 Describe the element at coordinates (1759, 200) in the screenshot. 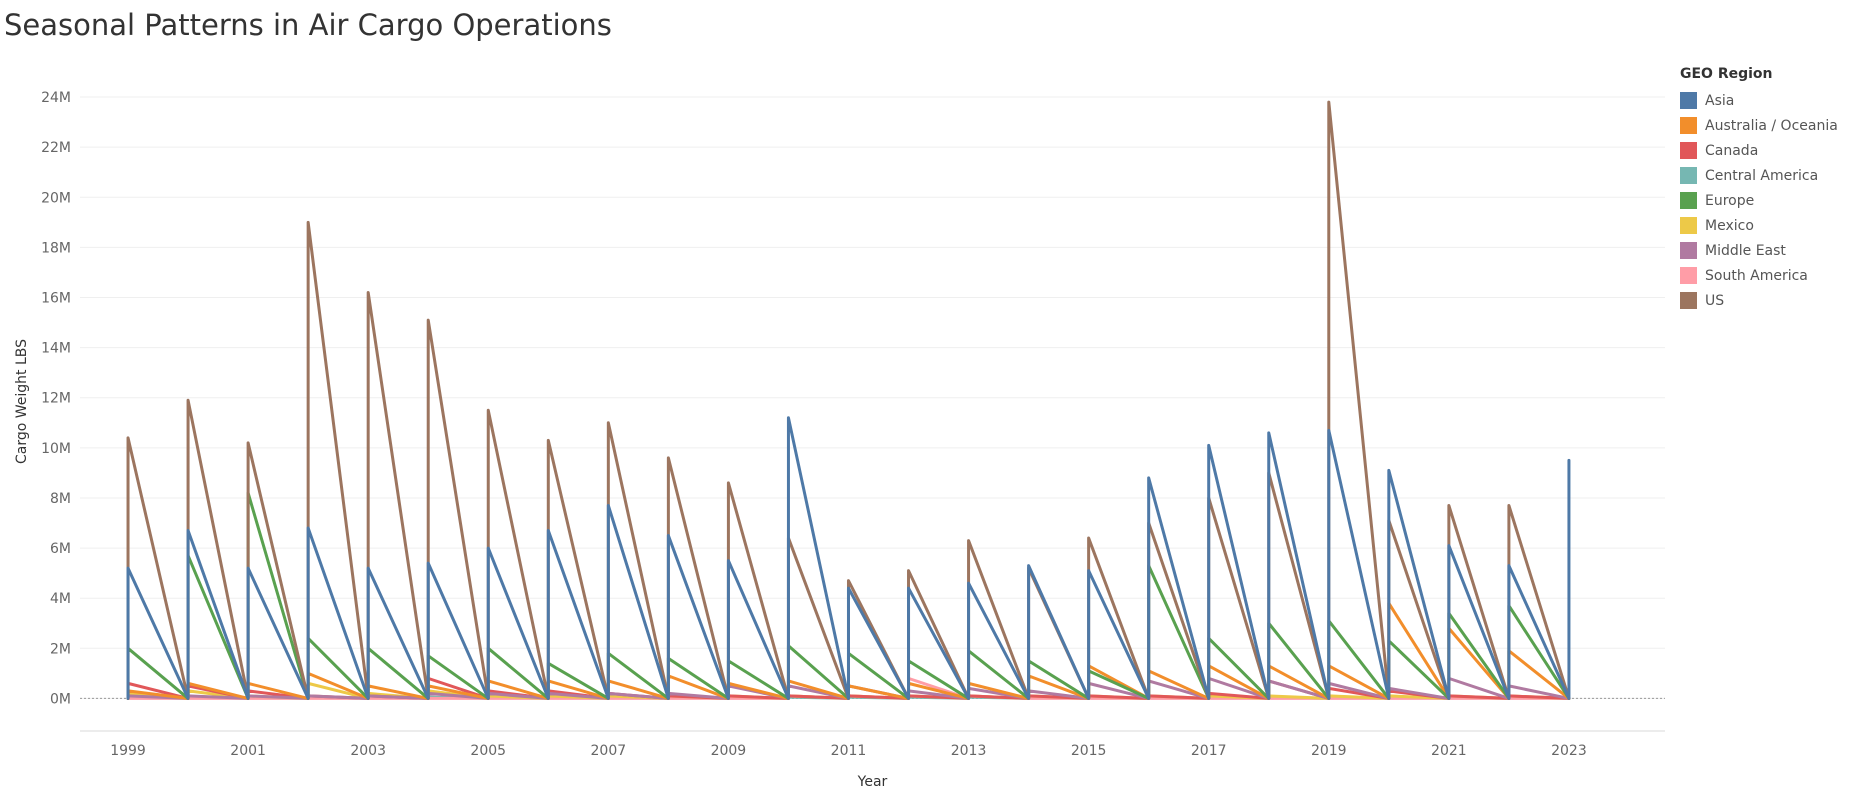

I see `legend-item: Europe` at that location.